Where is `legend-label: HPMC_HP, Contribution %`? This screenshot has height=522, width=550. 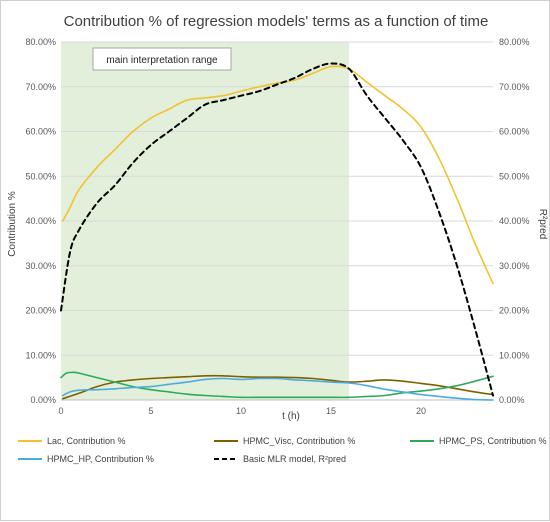 legend-label: HPMC_HP, Contribution % is located at coordinates (100, 459).